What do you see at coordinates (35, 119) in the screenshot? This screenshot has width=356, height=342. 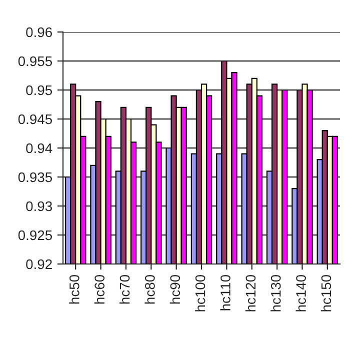 I see `y-tick-label: 0.945` at bounding box center [35, 119].